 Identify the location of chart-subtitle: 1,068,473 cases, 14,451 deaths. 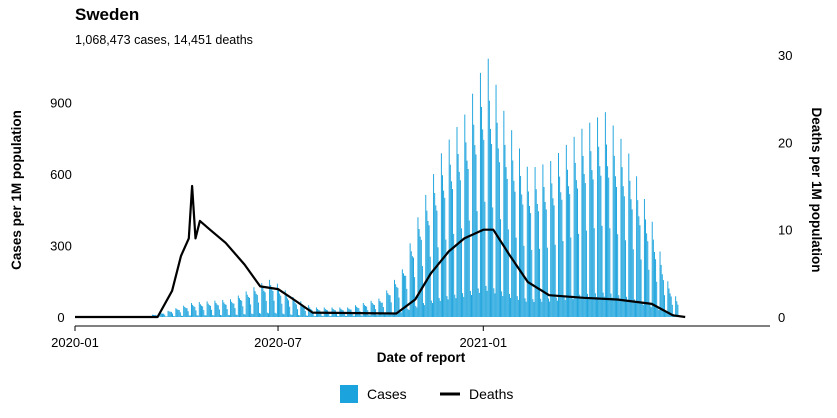
(164, 40).